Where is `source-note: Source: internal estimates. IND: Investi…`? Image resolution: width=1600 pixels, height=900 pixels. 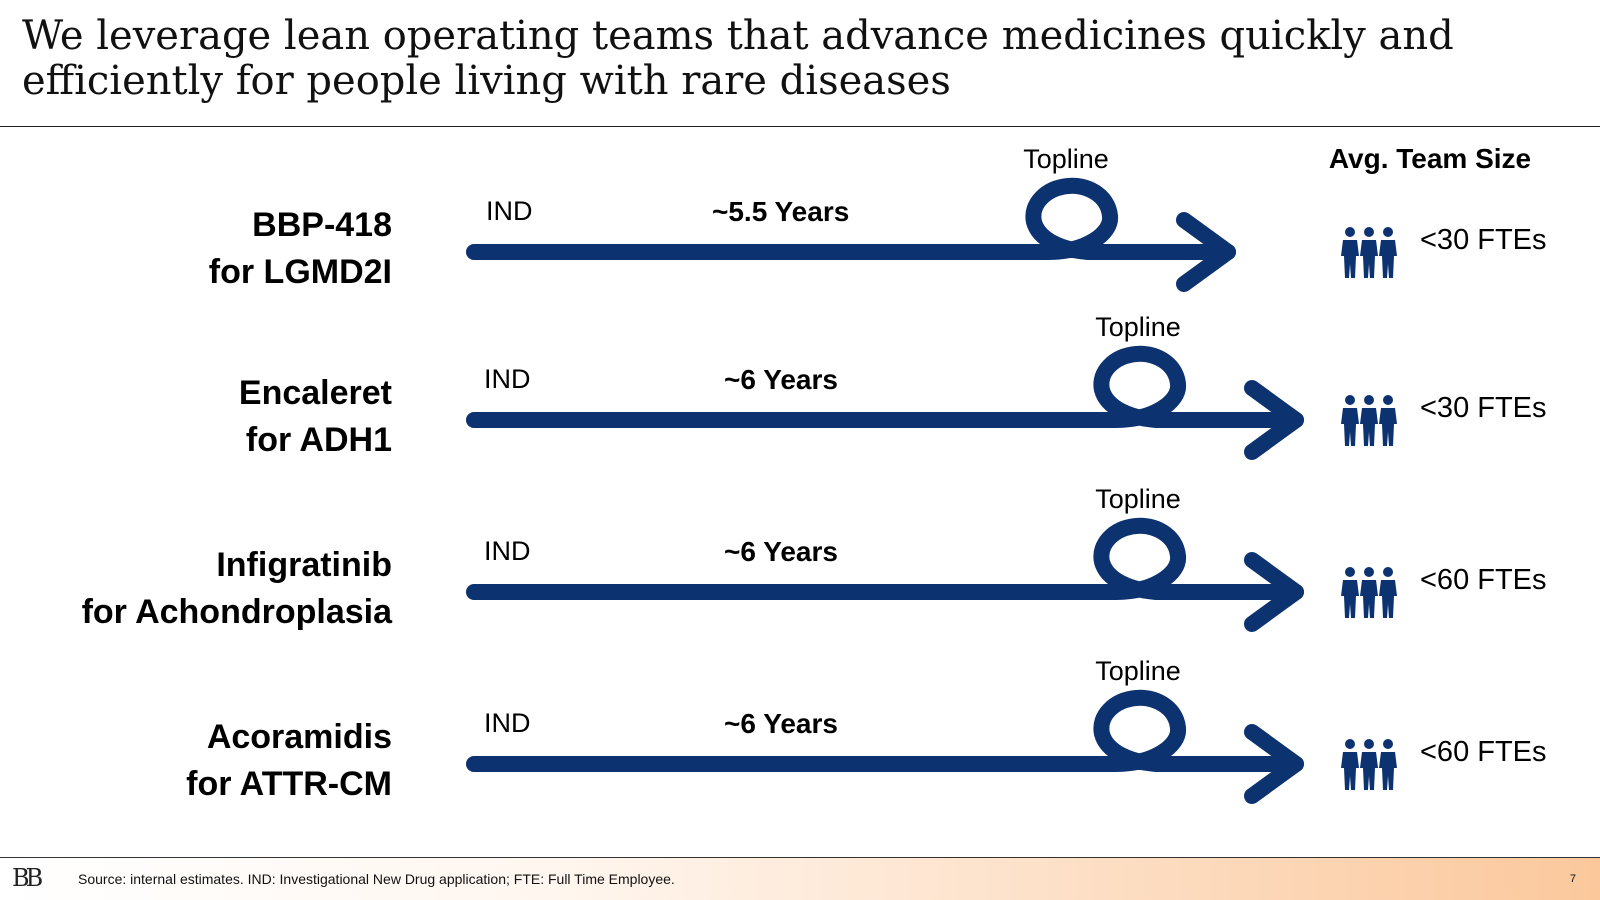 source-note: Source: internal estimates. IND: Investi… is located at coordinates (376, 879).